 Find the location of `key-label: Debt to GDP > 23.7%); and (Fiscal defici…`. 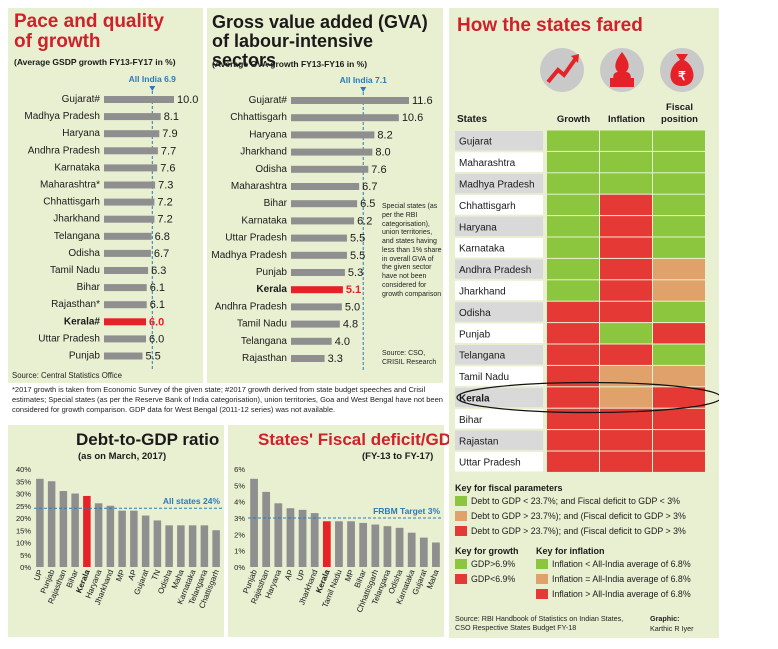

key-label: Debt to GDP > 23.7%); and (Fiscal defici… is located at coordinates (578, 516).